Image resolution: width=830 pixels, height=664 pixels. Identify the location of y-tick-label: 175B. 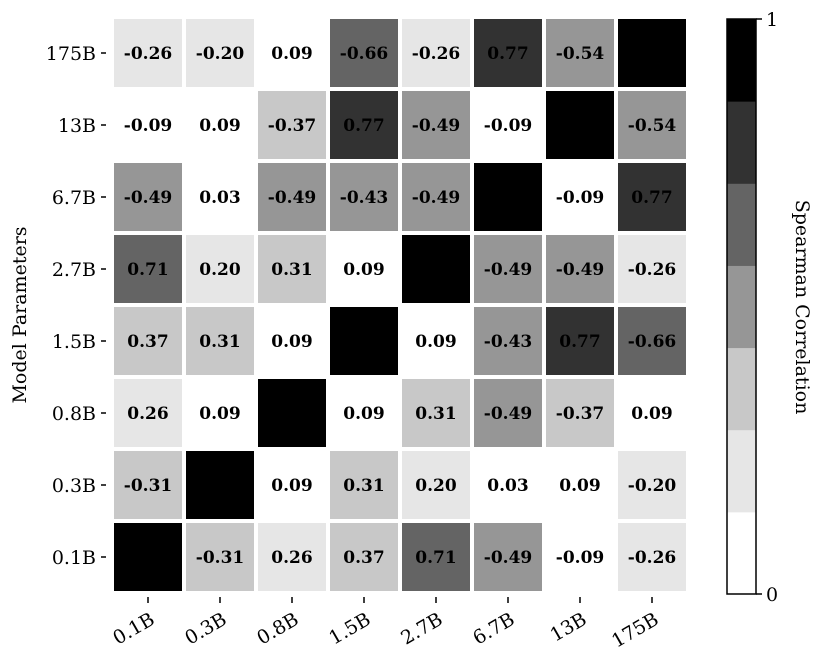
(71, 54).